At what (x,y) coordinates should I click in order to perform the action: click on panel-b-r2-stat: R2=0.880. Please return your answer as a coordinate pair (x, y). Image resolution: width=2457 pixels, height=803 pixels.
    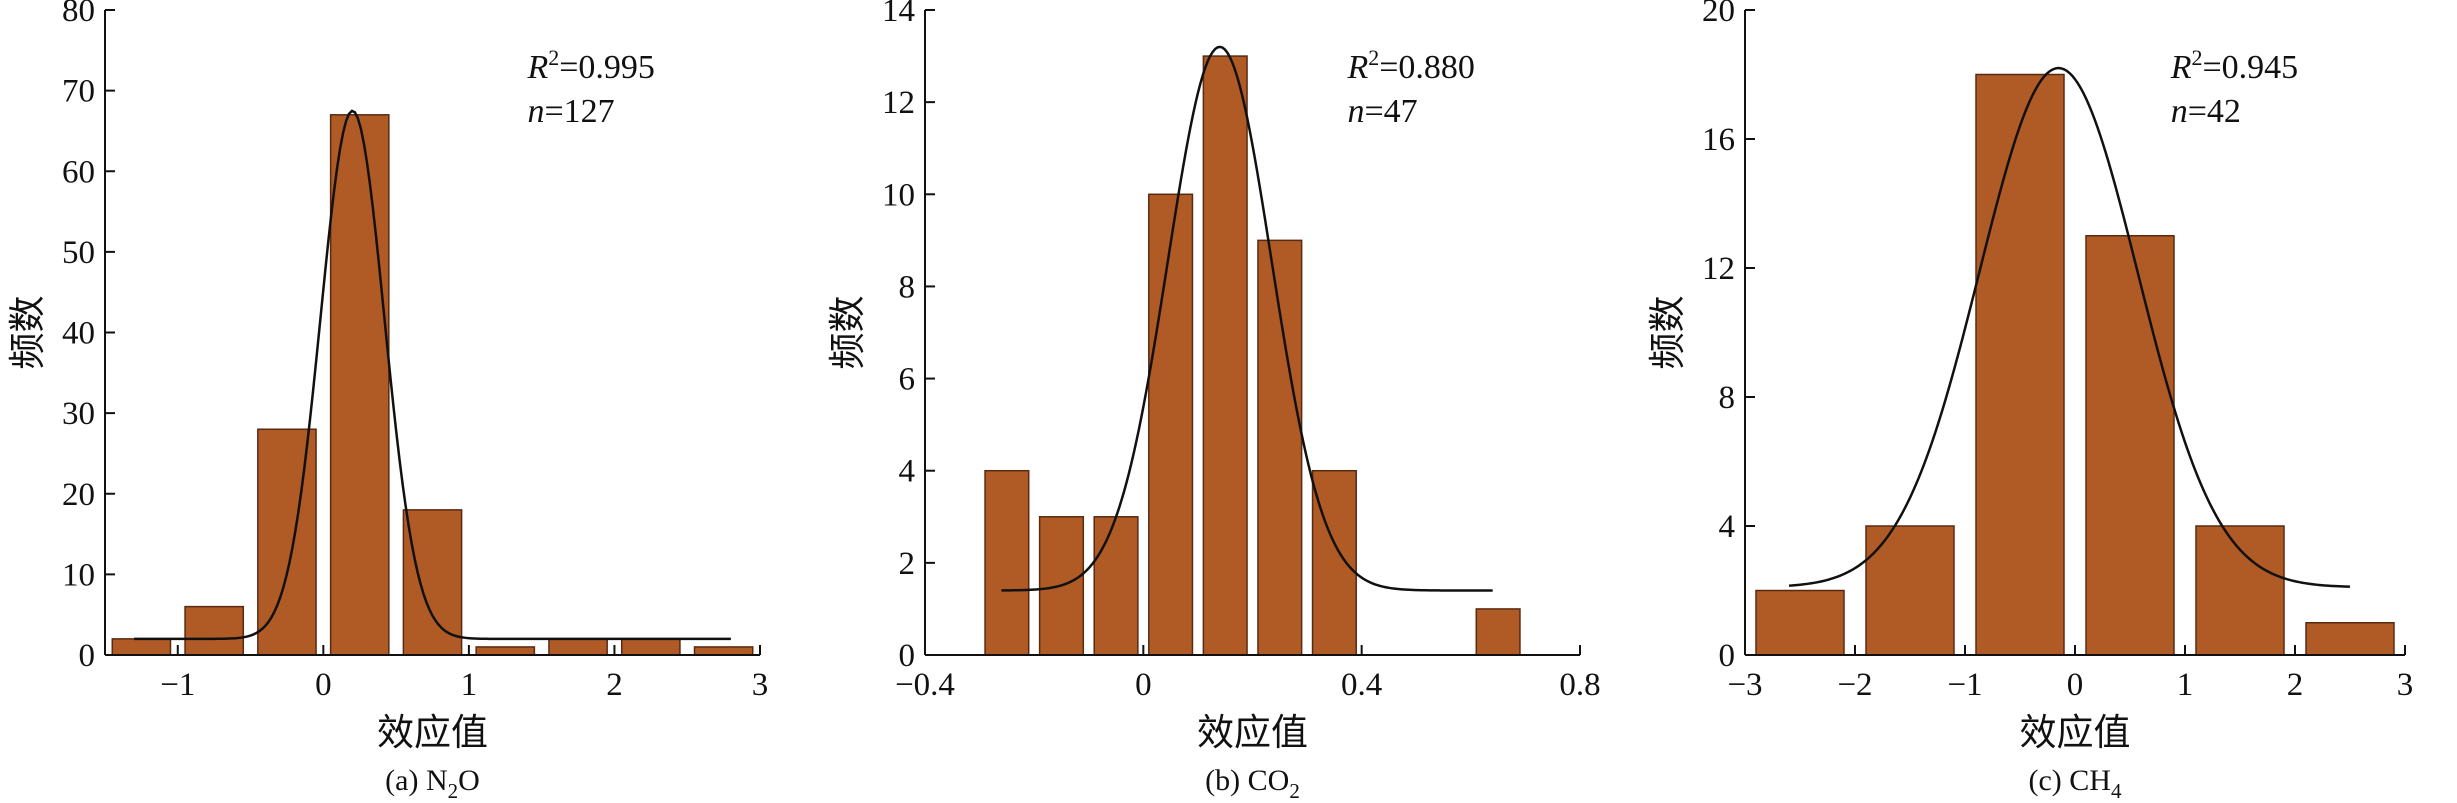
    Looking at the image, I should click on (1410, 65).